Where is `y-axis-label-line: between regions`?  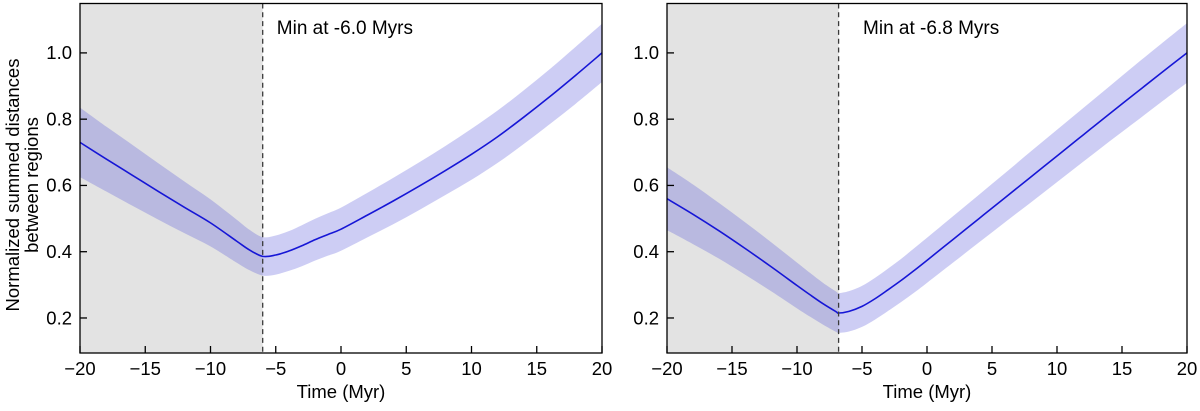
y-axis-label-line: between regions is located at coordinates (31, 185).